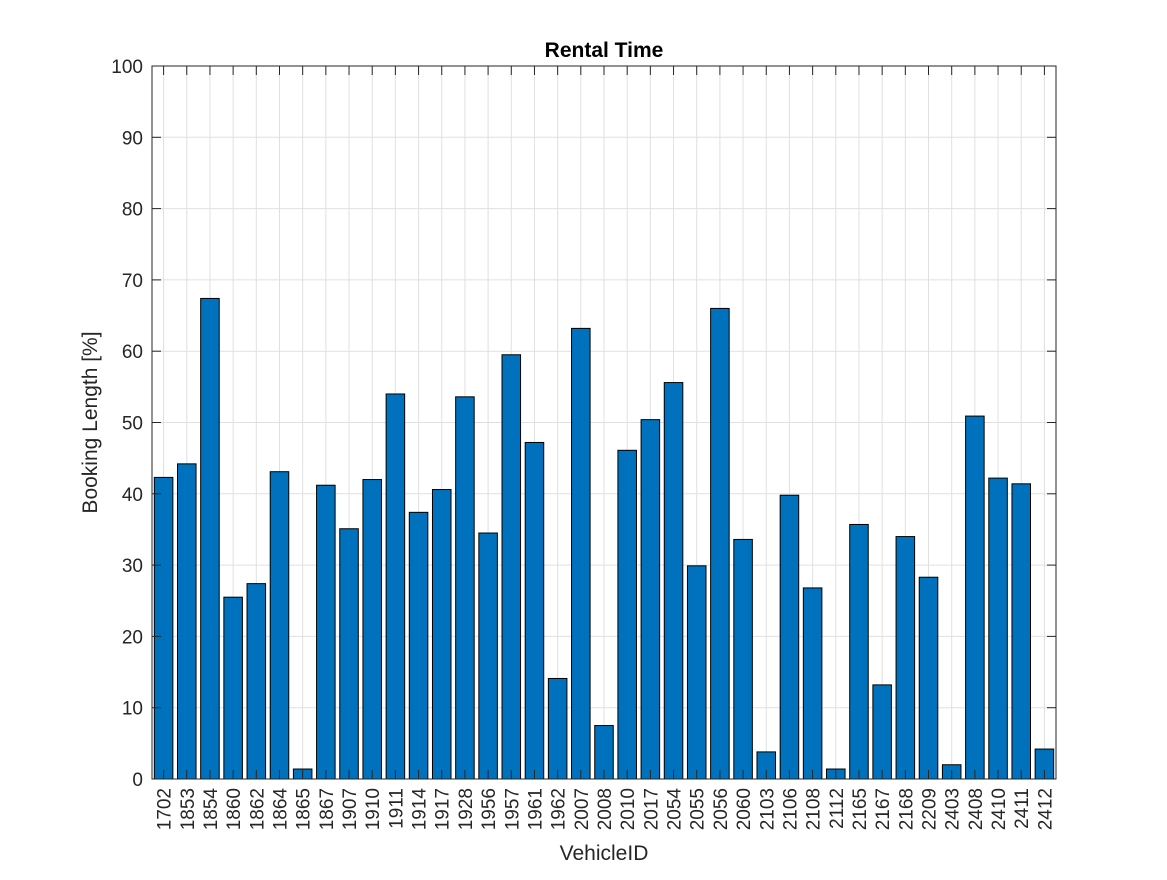 Image resolution: width=1167 pixels, height=880 pixels. Describe the element at coordinates (906, 809) in the screenshot. I see `x-tick-label: 2168` at that location.